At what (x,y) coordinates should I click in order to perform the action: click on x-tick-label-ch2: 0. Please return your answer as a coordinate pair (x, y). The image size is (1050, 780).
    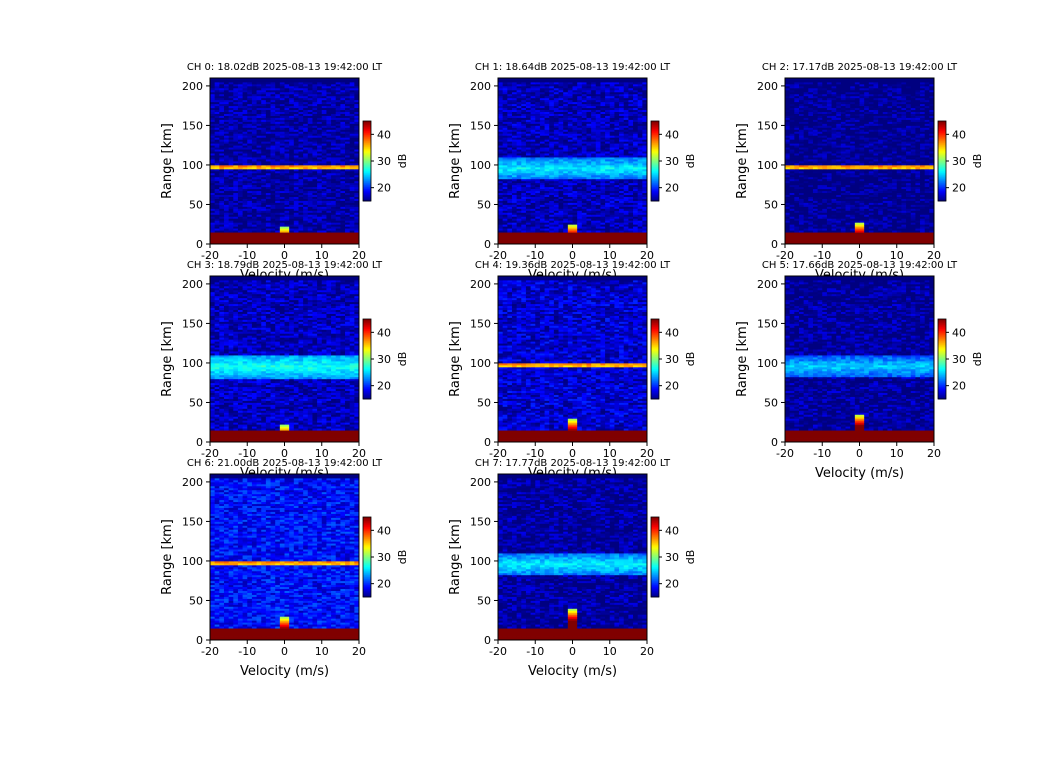
    Looking at the image, I should click on (859, 255).